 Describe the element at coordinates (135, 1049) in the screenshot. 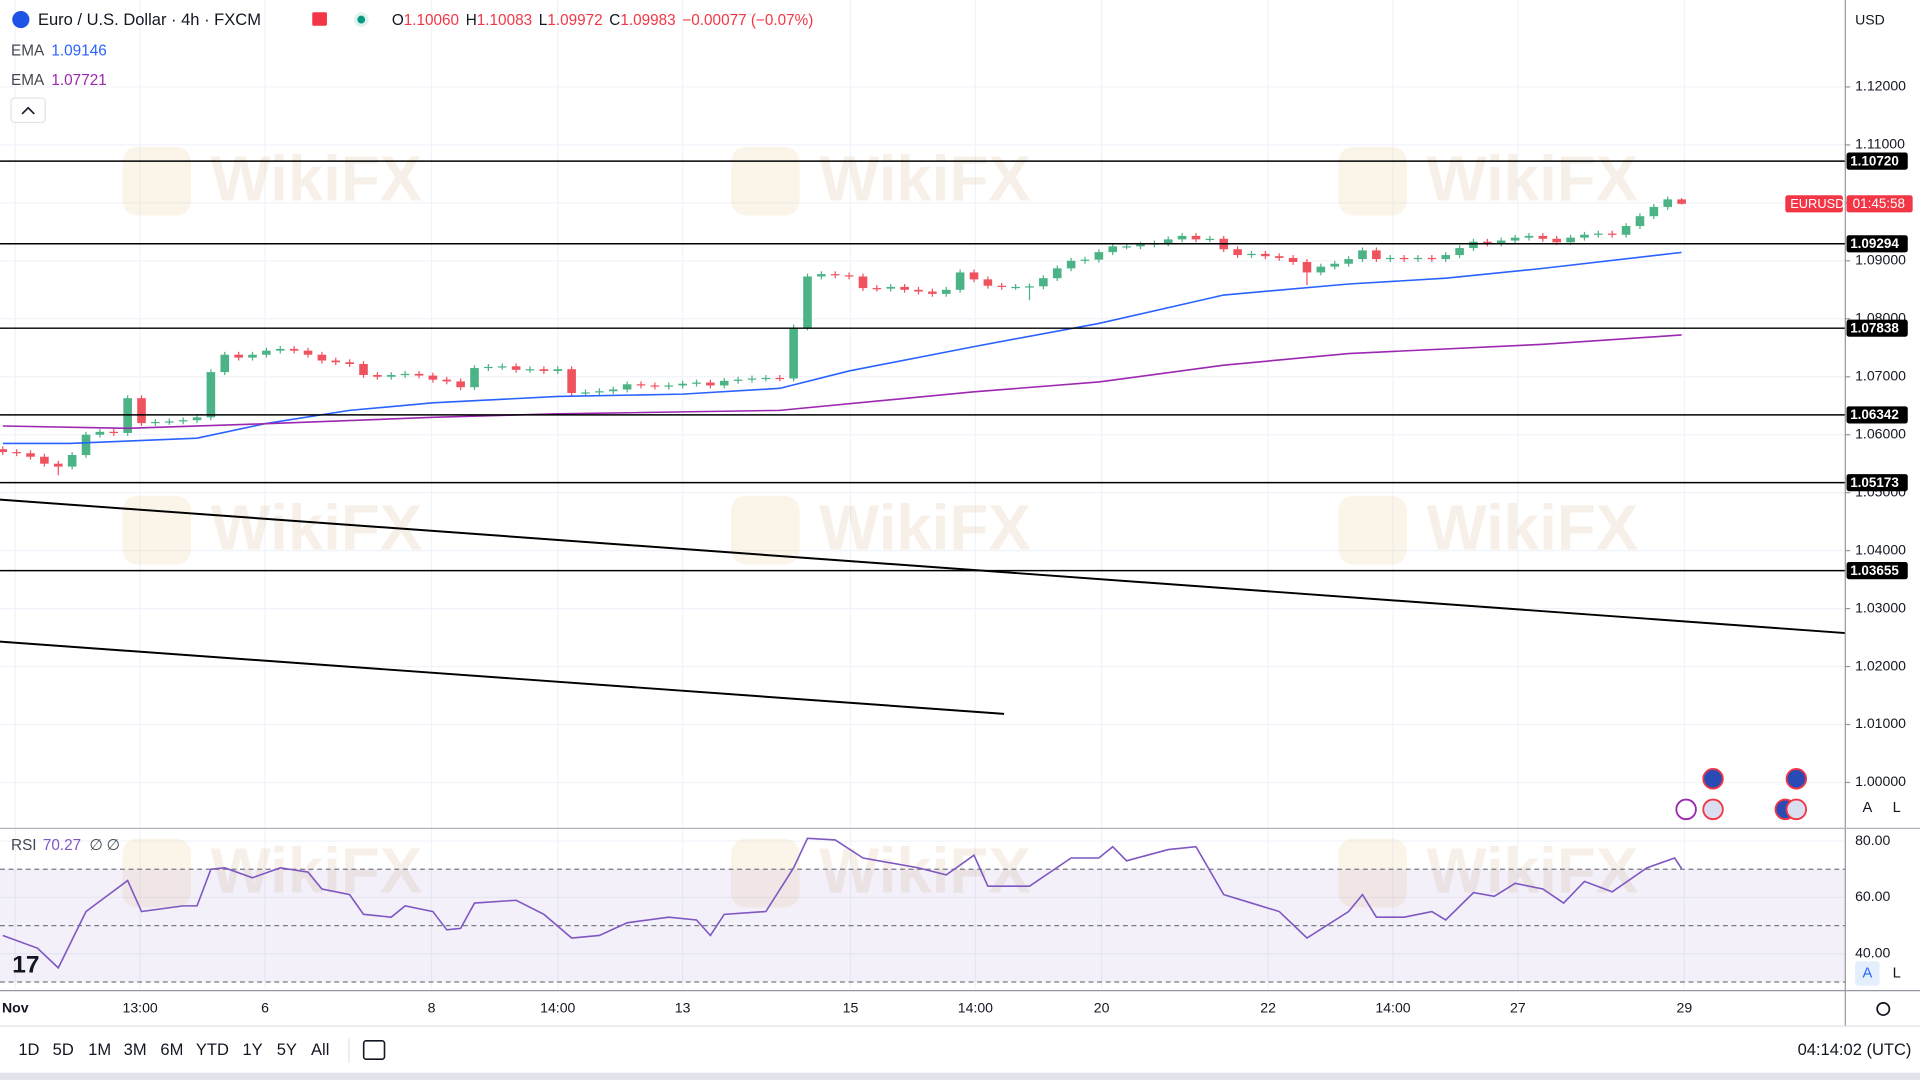

I see `range-button: 3M` at that location.